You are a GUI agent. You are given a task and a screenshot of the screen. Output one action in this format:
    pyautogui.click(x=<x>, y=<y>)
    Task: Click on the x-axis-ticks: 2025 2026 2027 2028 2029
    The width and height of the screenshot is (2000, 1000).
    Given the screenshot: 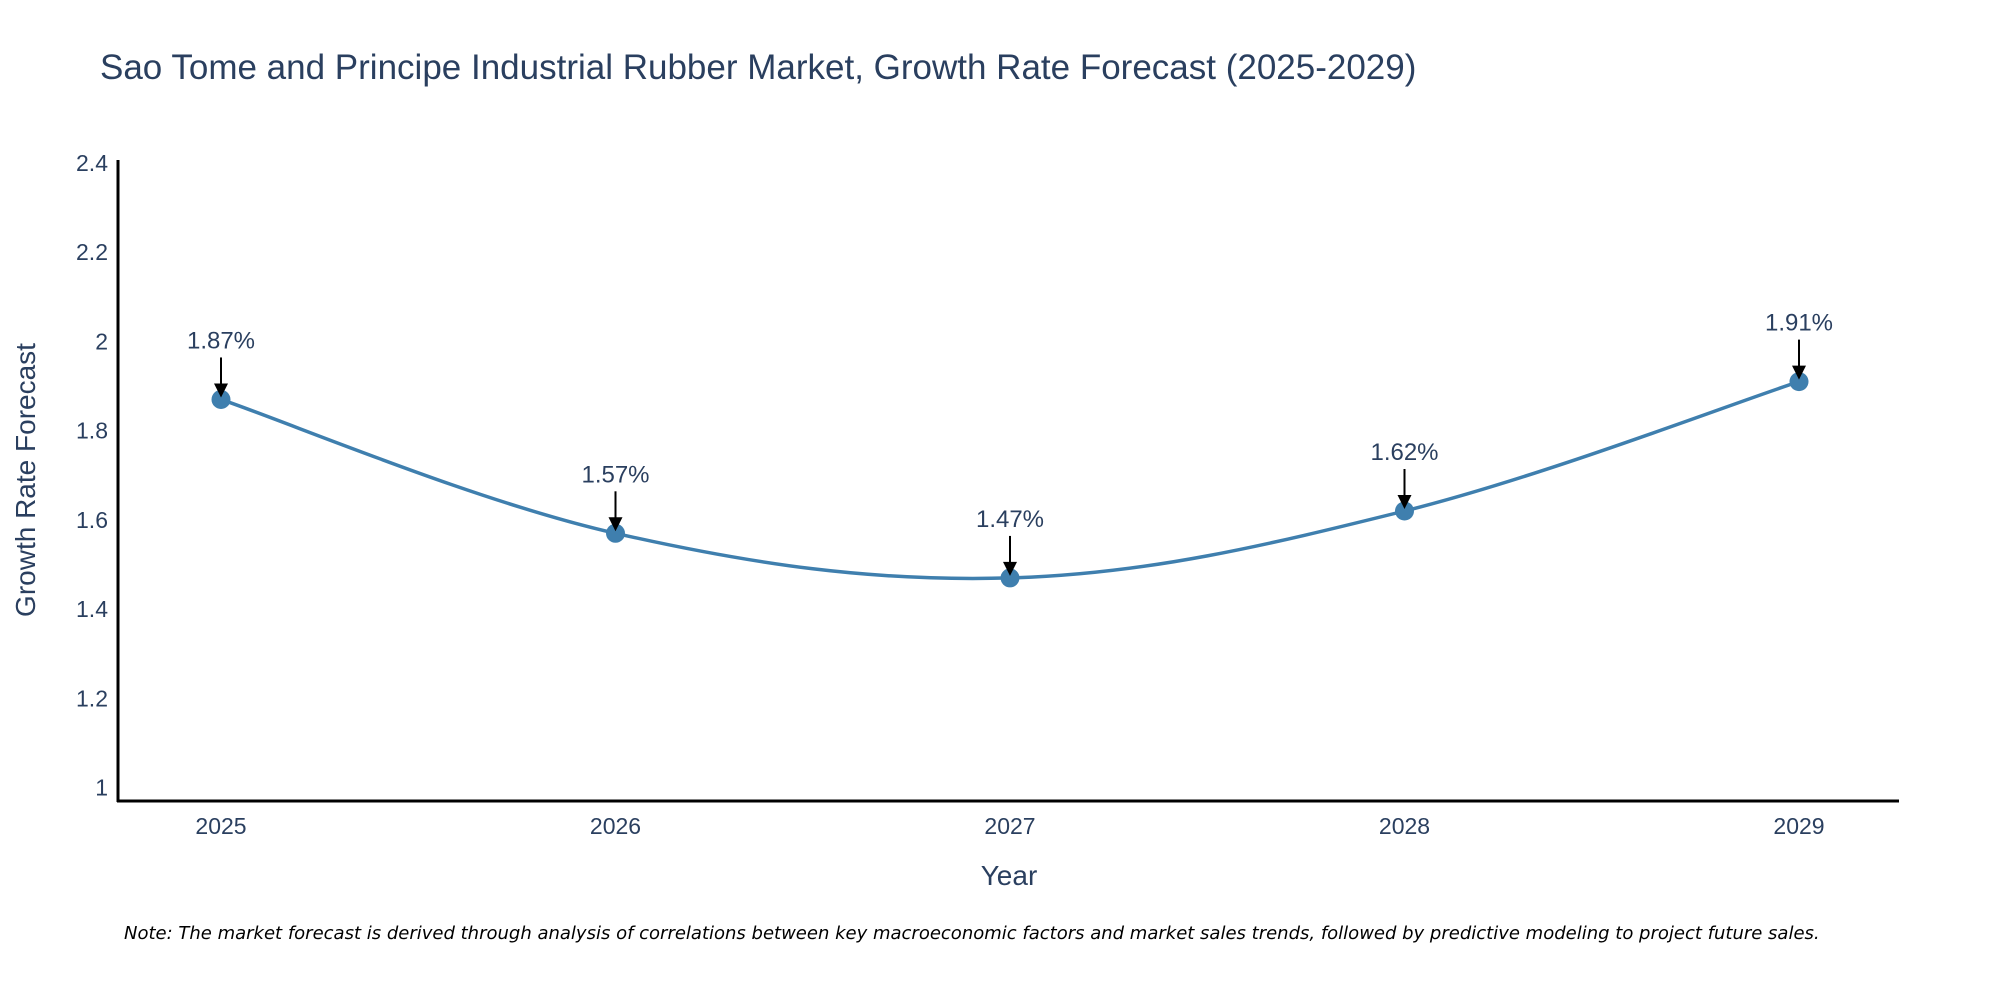 What is the action you would take?
    pyautogui.click(x=1009, y=826)
    